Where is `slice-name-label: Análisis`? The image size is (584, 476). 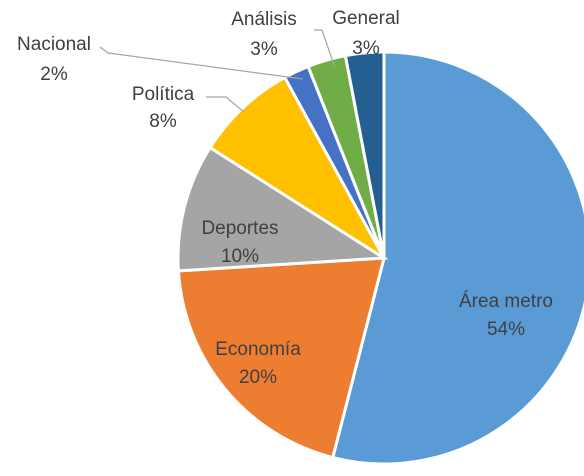 slice-name-label: Análisis is located at coordinates (263, 19).